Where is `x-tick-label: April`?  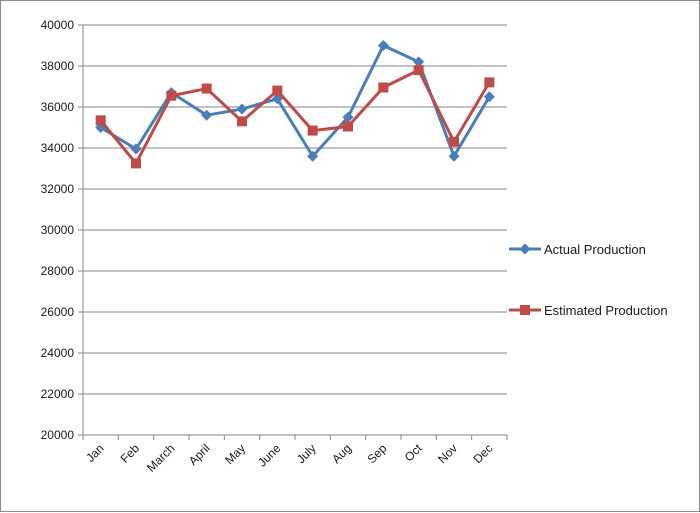 x-tick-label: April is located at coordinates (199, 454).